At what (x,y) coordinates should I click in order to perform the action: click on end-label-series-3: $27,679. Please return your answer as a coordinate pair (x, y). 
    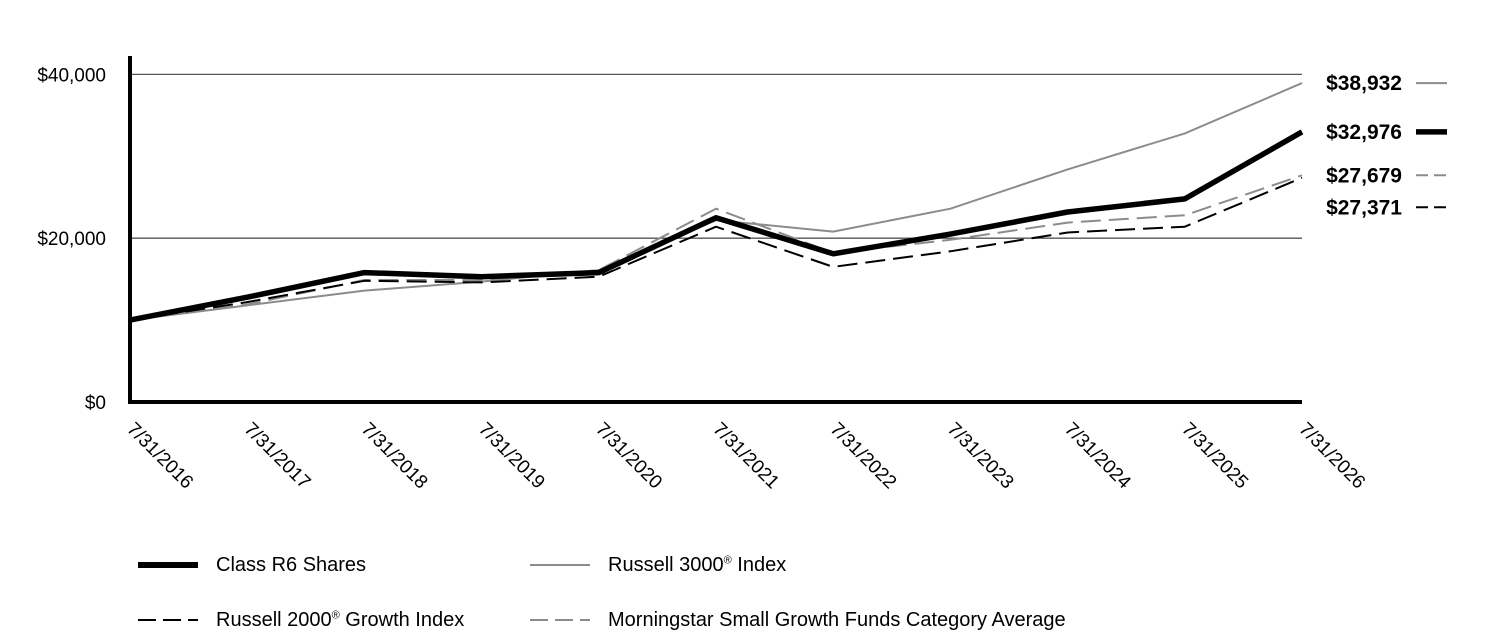
    Looking at the image, I should click on (1364, 175).